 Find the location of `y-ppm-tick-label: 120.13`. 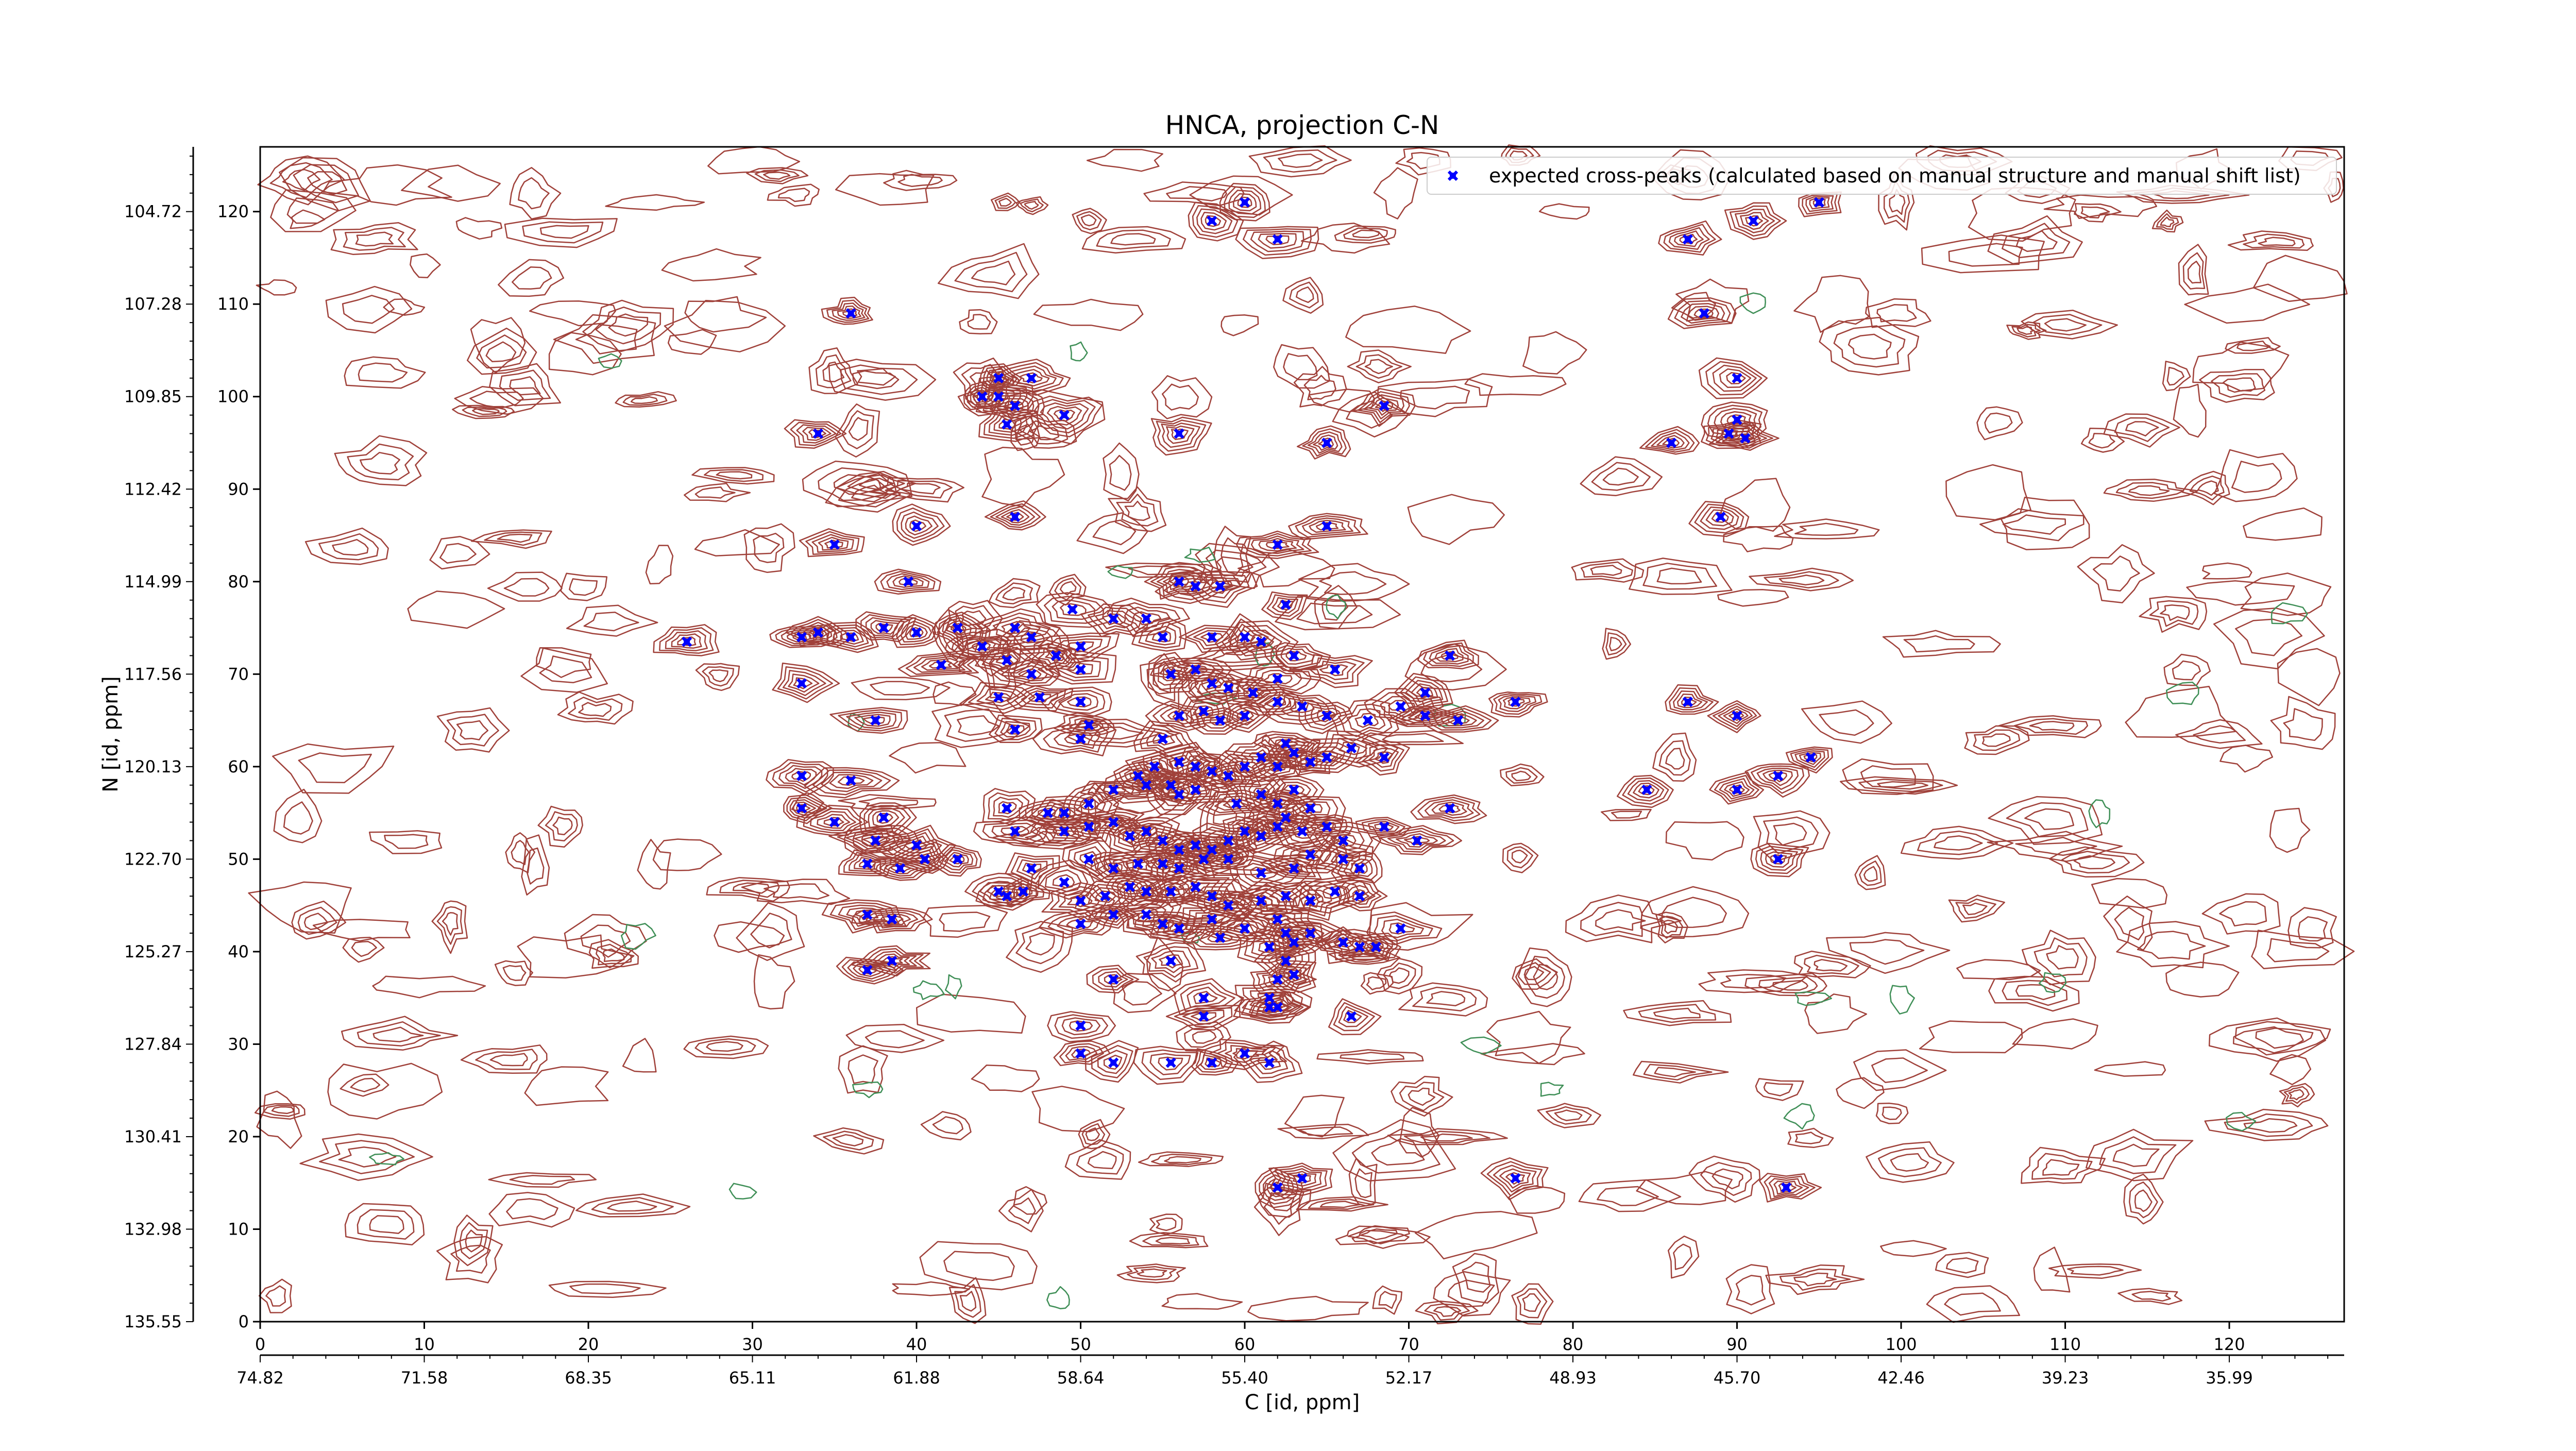

y-ppm-tick-label: 120.13 is located at coordinates (153, 767).